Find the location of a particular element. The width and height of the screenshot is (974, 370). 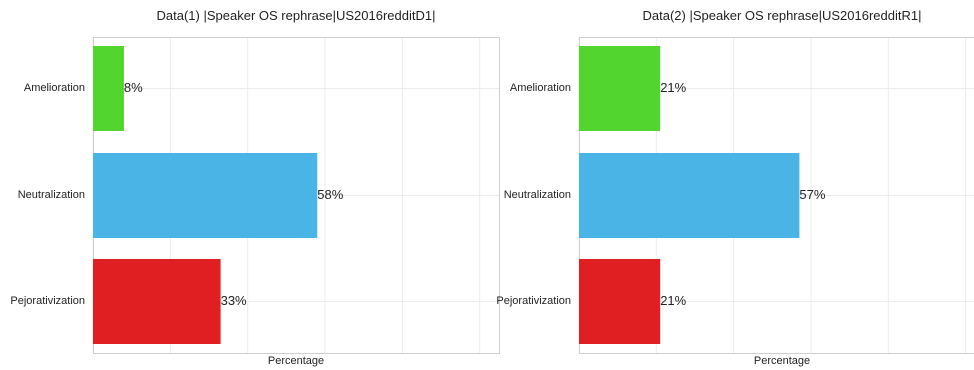

data-label: 8% is located at coordinates (133, 87).